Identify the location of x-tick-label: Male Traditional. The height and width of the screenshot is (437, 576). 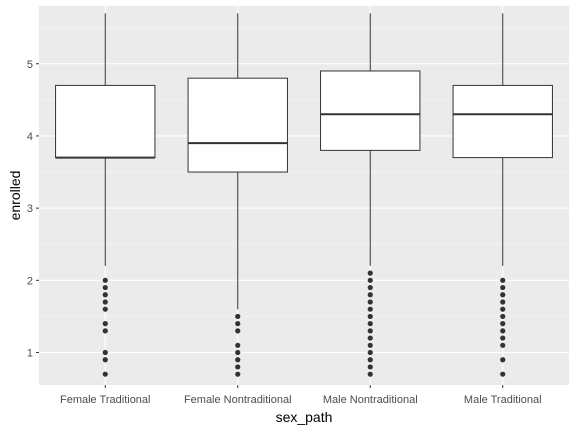
(503, 400).